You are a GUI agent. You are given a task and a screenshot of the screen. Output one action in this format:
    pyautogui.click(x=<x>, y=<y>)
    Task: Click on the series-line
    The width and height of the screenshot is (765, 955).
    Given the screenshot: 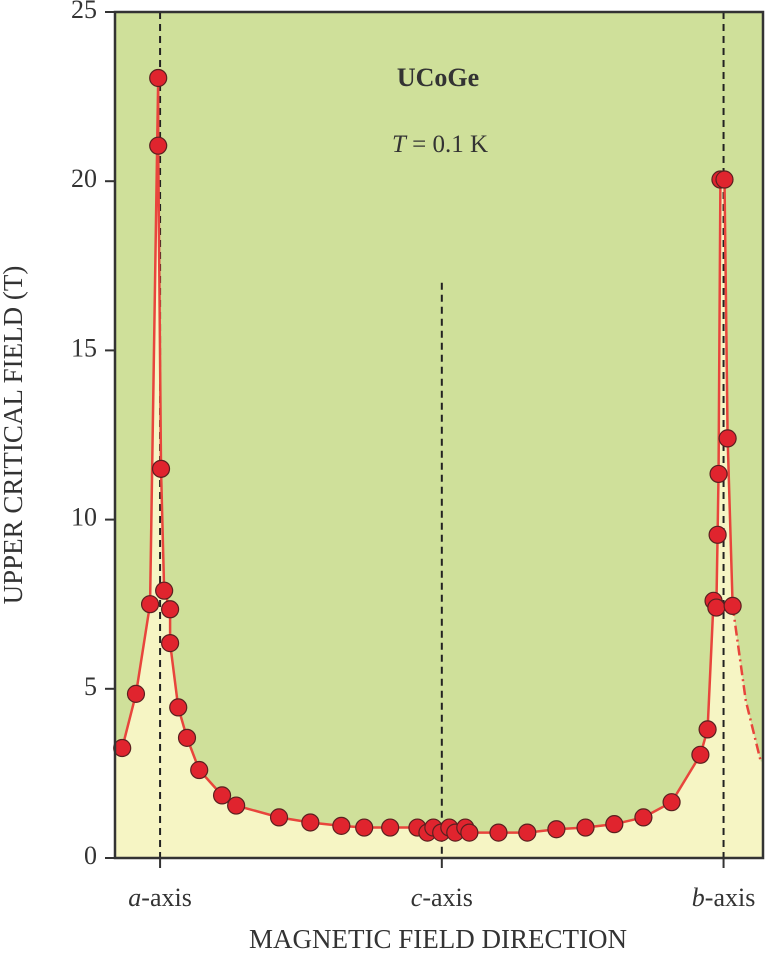 What is the action you would take?
    pyautogui.click(x=747, y=683)
    